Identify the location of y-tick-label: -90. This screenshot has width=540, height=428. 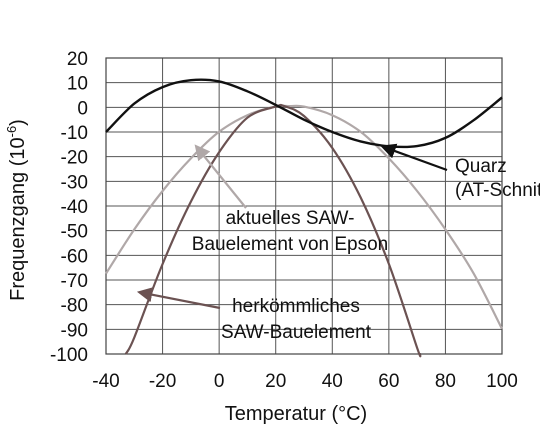
(74, 330).